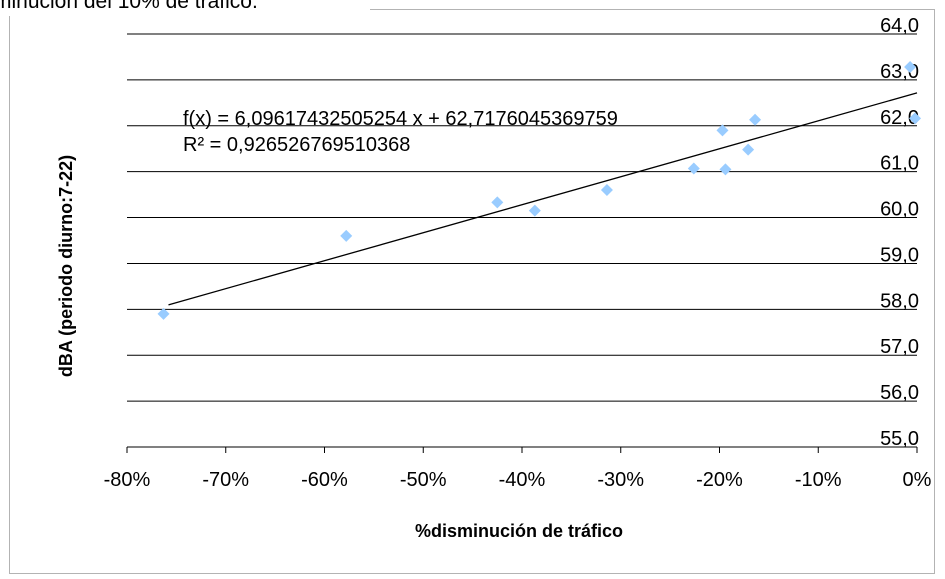 The image size is (945, 579). What do you see at coordinates (899, 210) in the screenshot?
I see `y-tick-label: 60,0` at bounding box center [899, 210].